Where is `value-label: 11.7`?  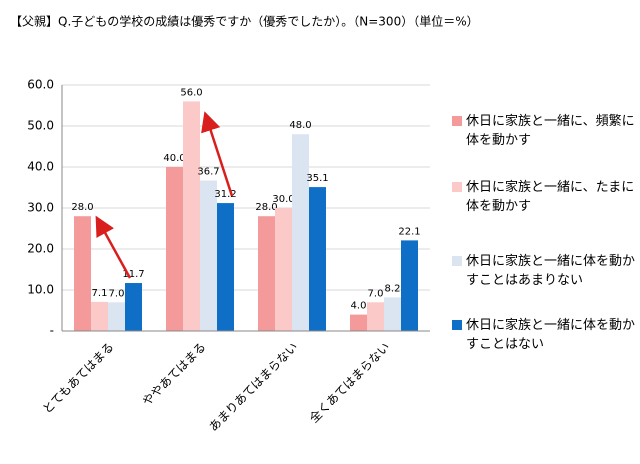 value-label: 11.7 is located at coordinates (133, 274).